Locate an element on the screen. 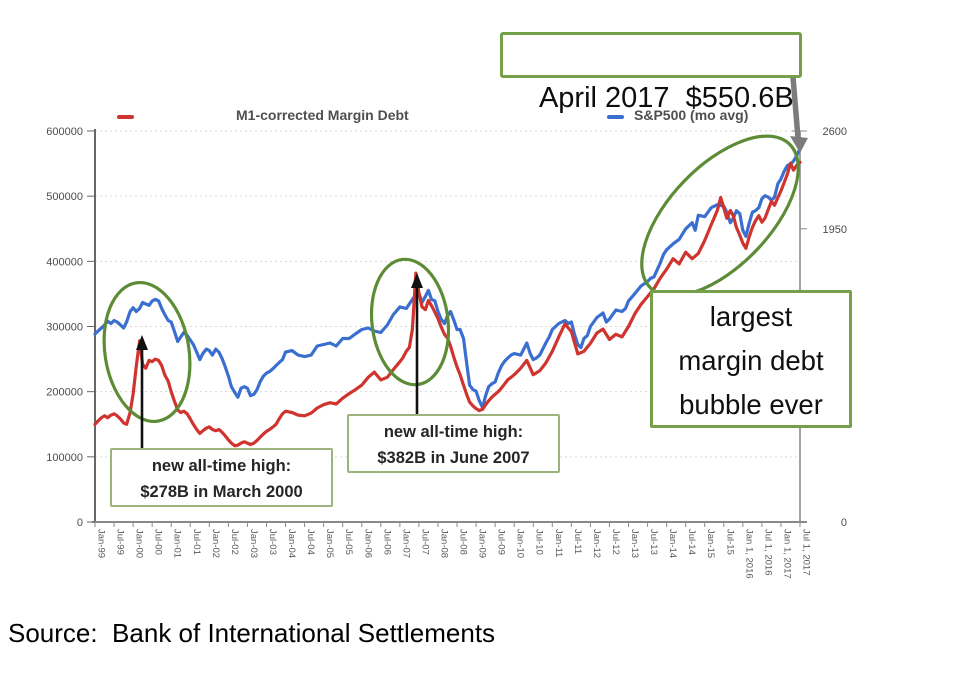  y-left-tick-label: 0 is located at coordinates (80, 523).